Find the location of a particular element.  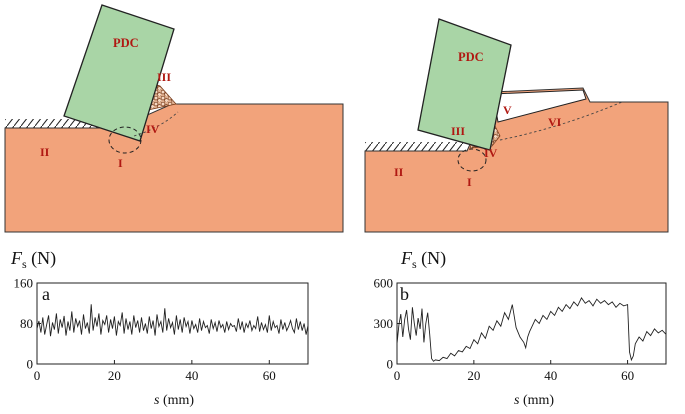

chart-a-ylabel-symbol: F is located at coordinates (16, 258).